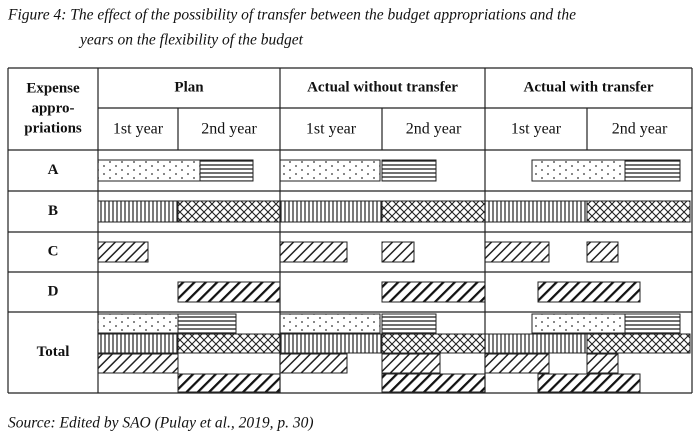  What do you see at coordinates (53, 352) in the screenshot?
I see `row-label: Total` at bounding box center [53, 352].